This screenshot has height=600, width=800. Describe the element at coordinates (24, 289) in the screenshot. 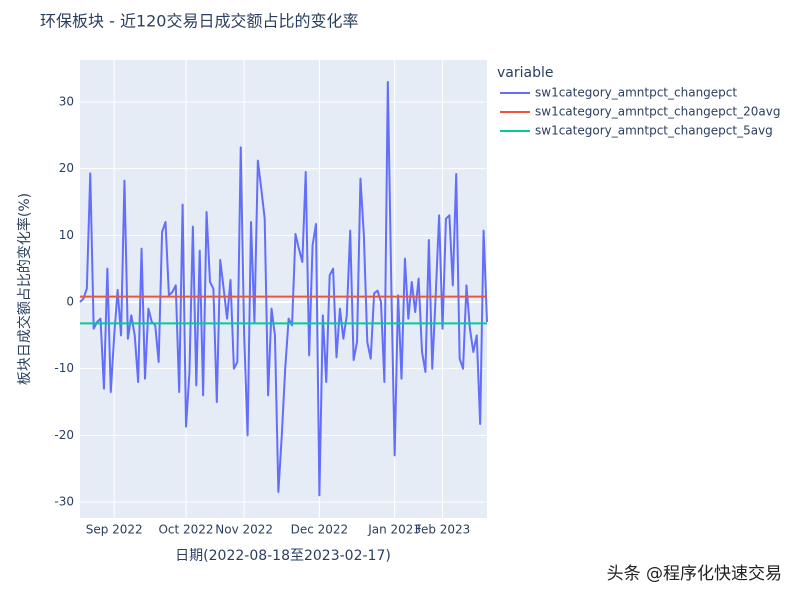

I see `y-axis-label: 板块日成交额占比的变化率(%)` at that location.